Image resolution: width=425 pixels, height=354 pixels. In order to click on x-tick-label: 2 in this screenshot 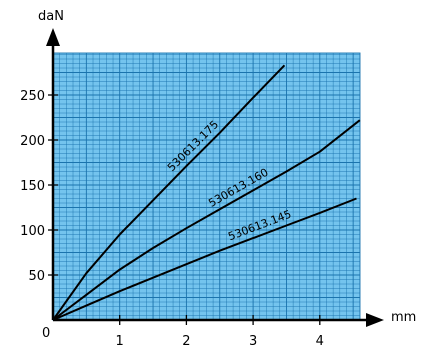, I will do `click(186, 341)`.